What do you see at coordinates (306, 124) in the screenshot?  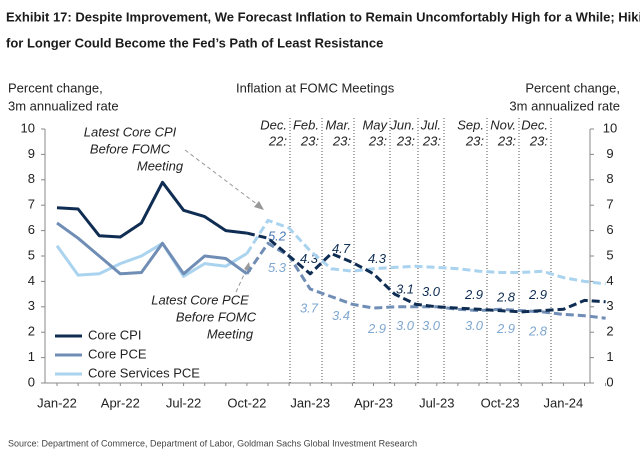 I see `meeting-label: Feb.` at bounding box center [306, 124].